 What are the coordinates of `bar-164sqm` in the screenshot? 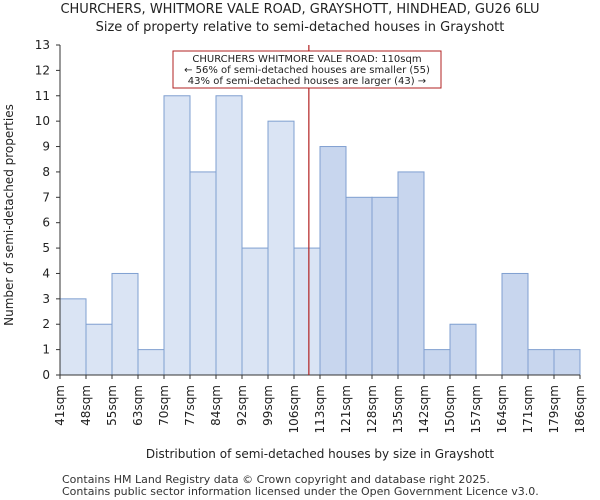 It's located at (515, 324).